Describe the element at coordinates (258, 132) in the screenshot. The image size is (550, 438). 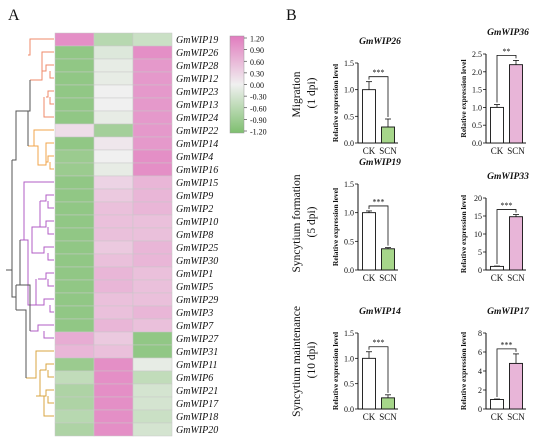
I see `colorbar-tick-label: -1.20` at that location.